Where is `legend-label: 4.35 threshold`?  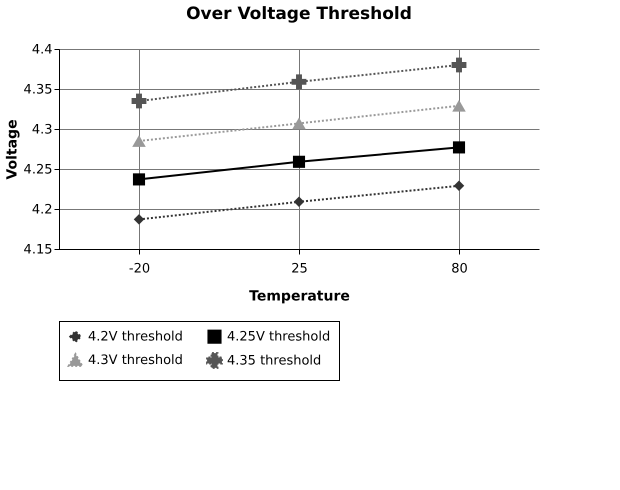 legend-label: 4.35 threshold is located at coordinates (274, 361).